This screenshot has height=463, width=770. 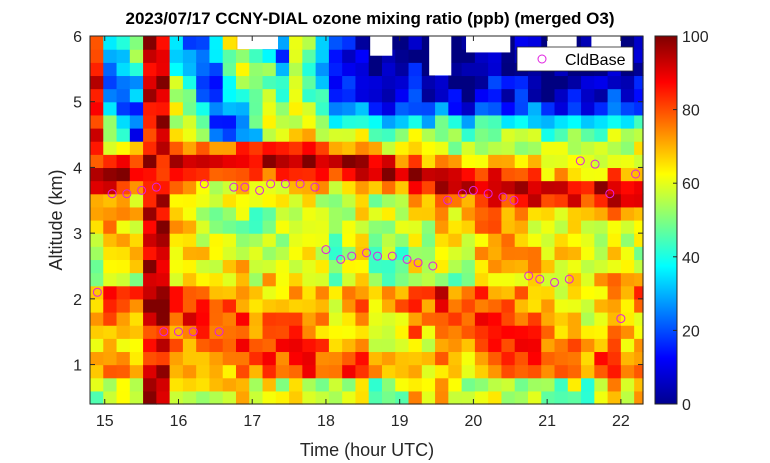 What do you see at coordinates (547, 421) in the screenshot?
I see `x-tick-label: 21` at bounding box center [547, 421].